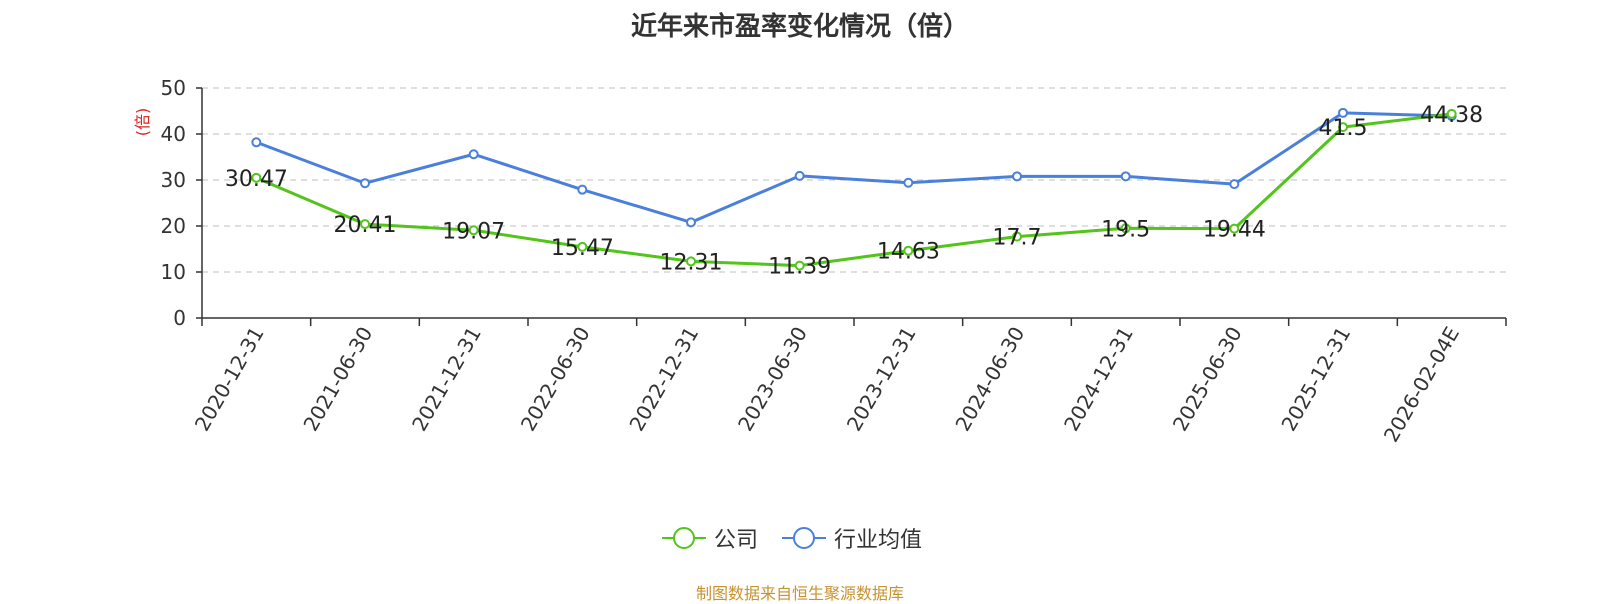 The height and width of the screenshot is (604, 1600). I want to click on data-label: 44.38, so click(1451, 115).